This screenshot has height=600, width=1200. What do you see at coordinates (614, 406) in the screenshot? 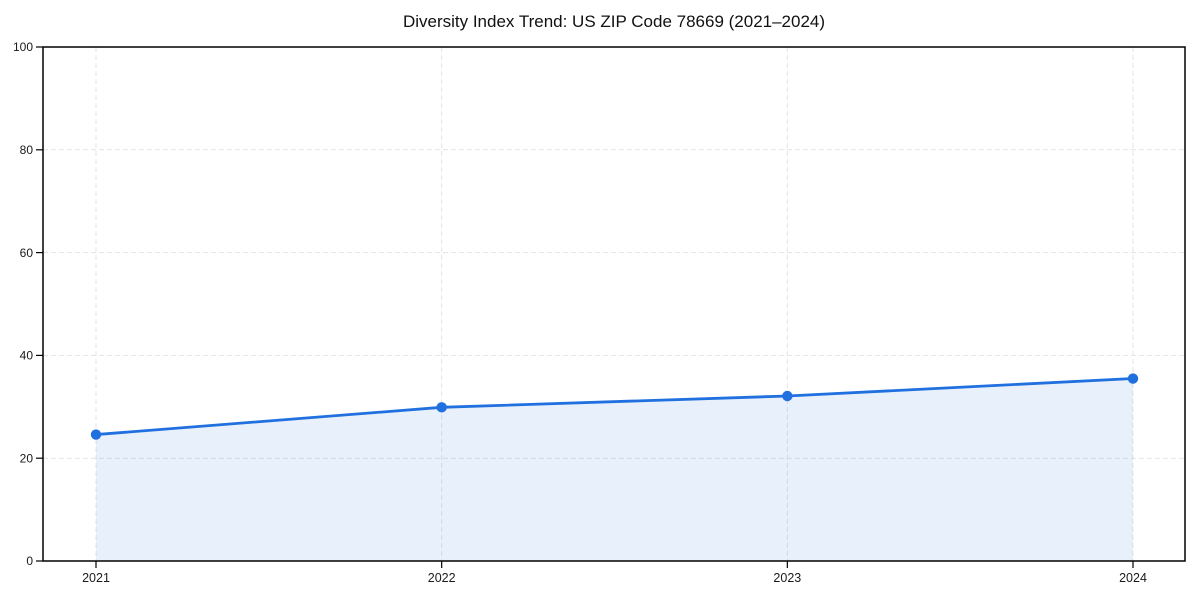
I see `trend-line` at bounding box center [614, 406].